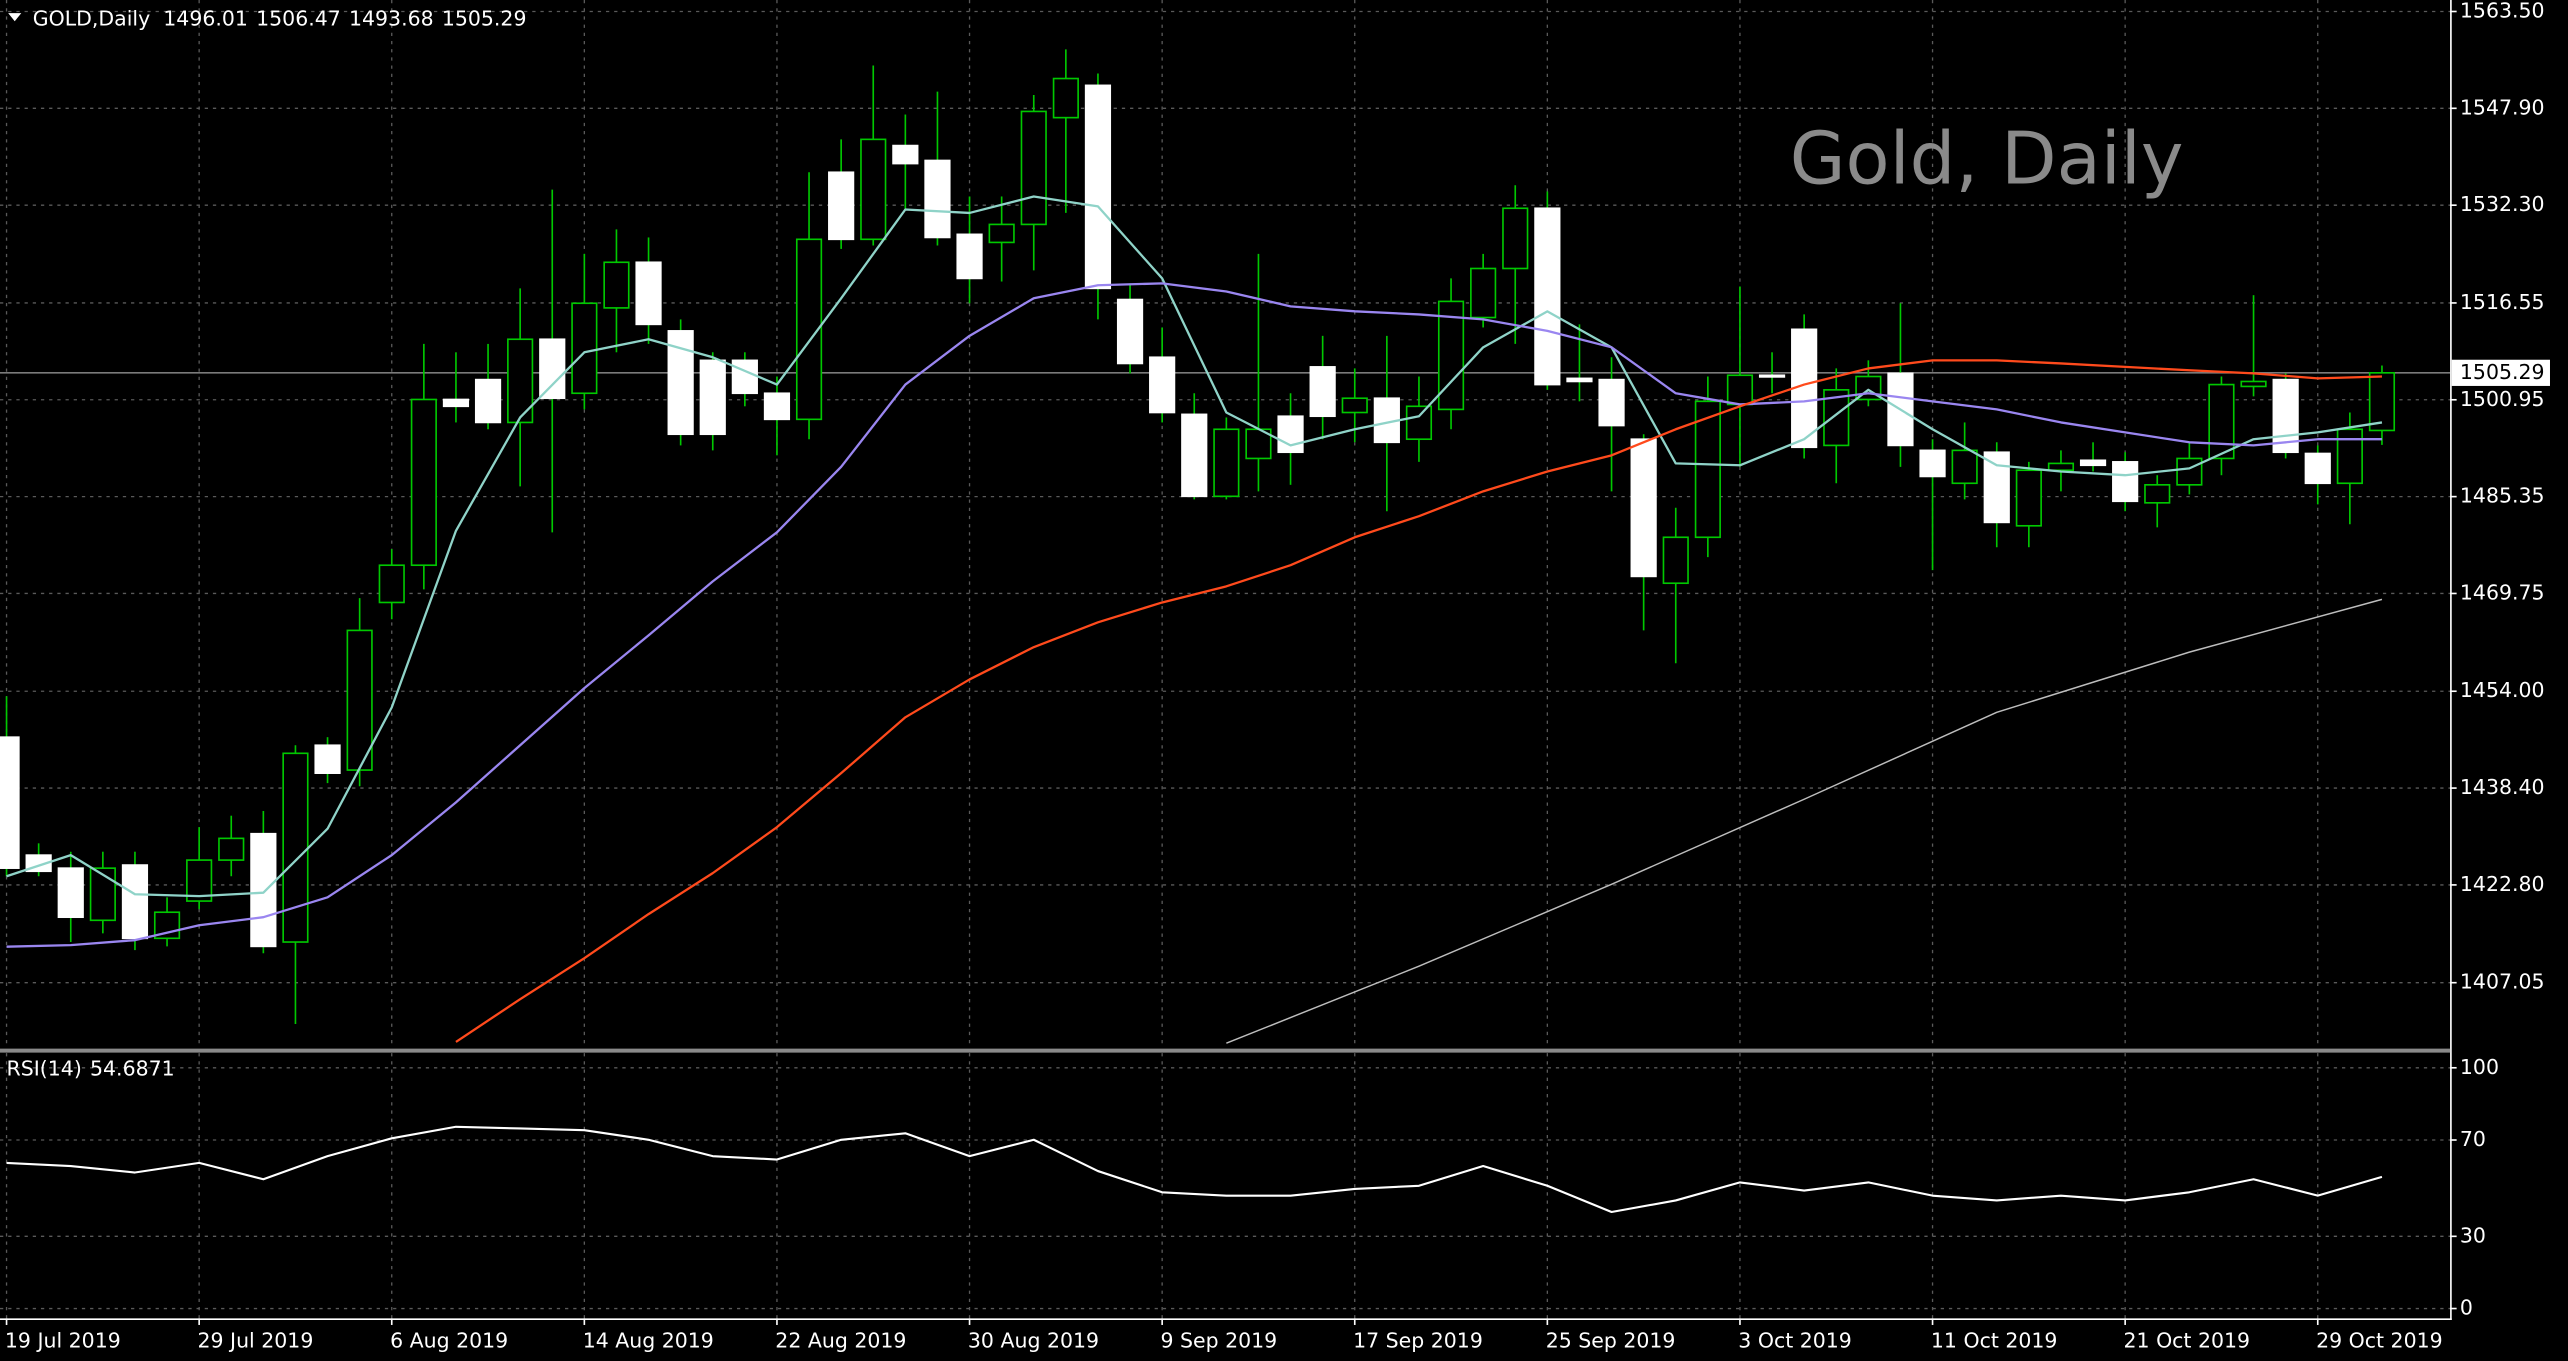 The width and height of the screenshot is (2568, 1361). Describe the element at coordinates (648, 1340) in the screenshot. I see `x-tick-label: 14 Aug 2019` at that location.